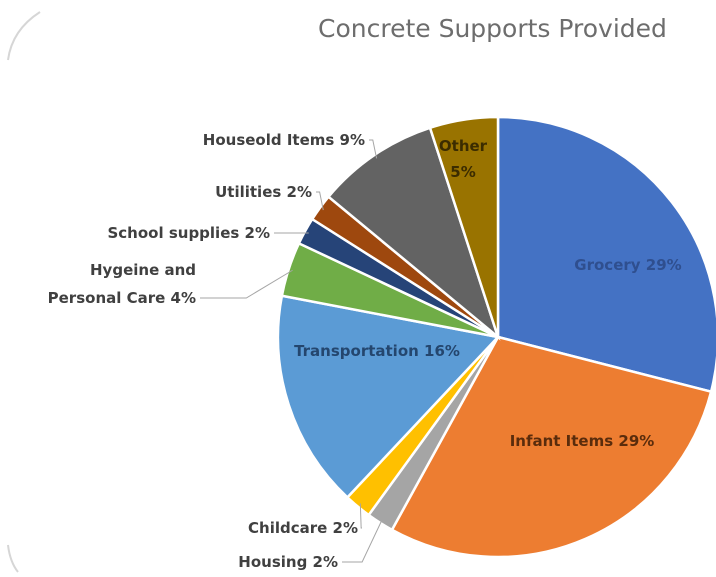 The height and width of the screenshot is (577, 716). I want to click on data-label: Childcare 2%, so click(303, 528).